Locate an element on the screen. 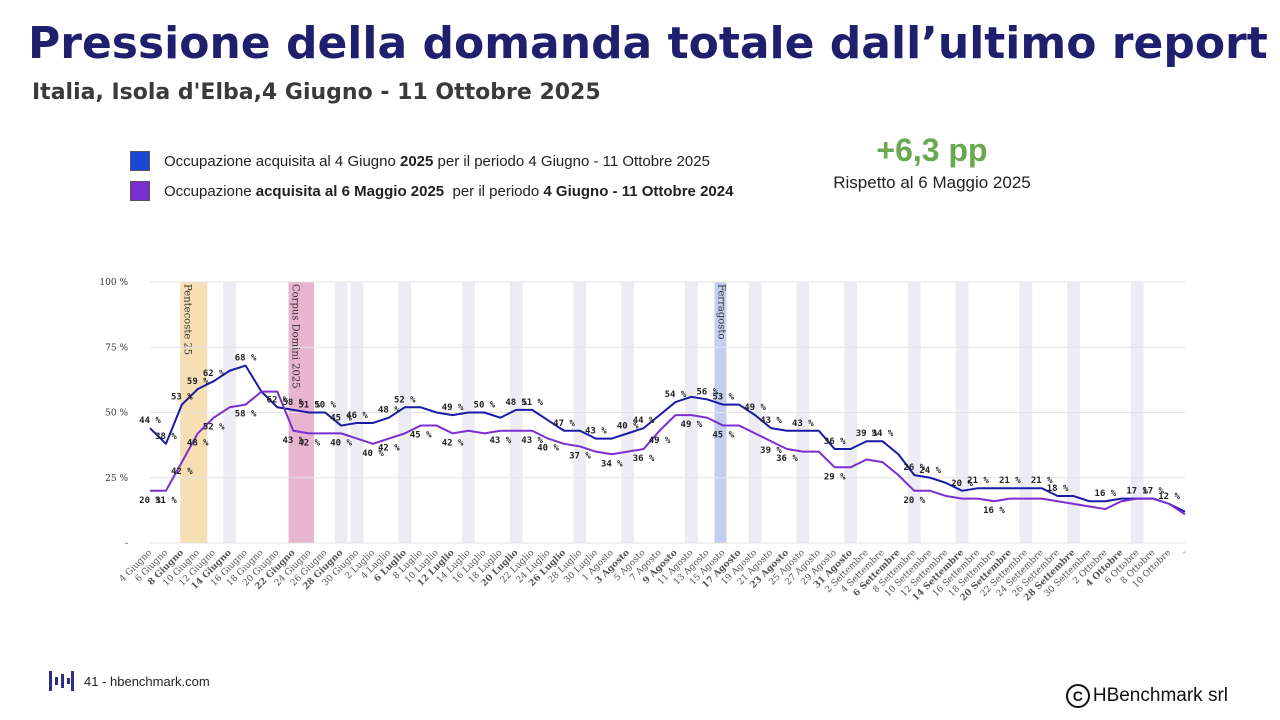 The width and height of the screenshot is (1280, 720). footer-copyright: C HBenchmark srl is located at coordinates (1146, 696).